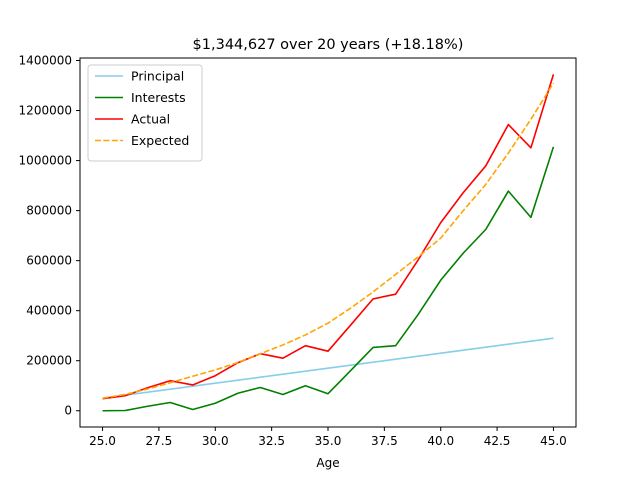 This screenshot has width=640, height=480. What do you see at coordinates (45, 61) in the screenshot?
I see `y-tick-label: 1400000` at bounding box center [45, 61].